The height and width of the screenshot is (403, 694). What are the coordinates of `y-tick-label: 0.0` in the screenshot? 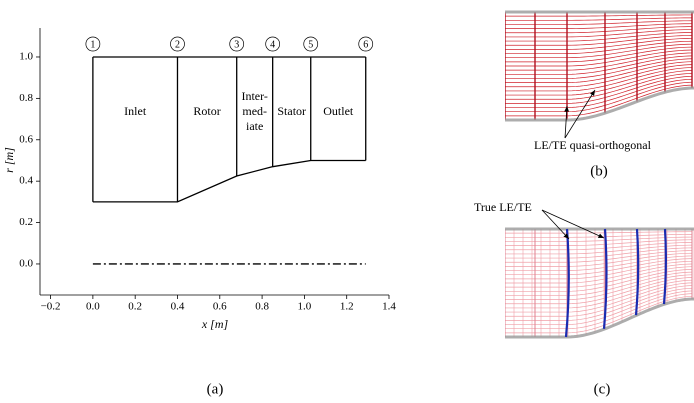 It's located at (26, 263).